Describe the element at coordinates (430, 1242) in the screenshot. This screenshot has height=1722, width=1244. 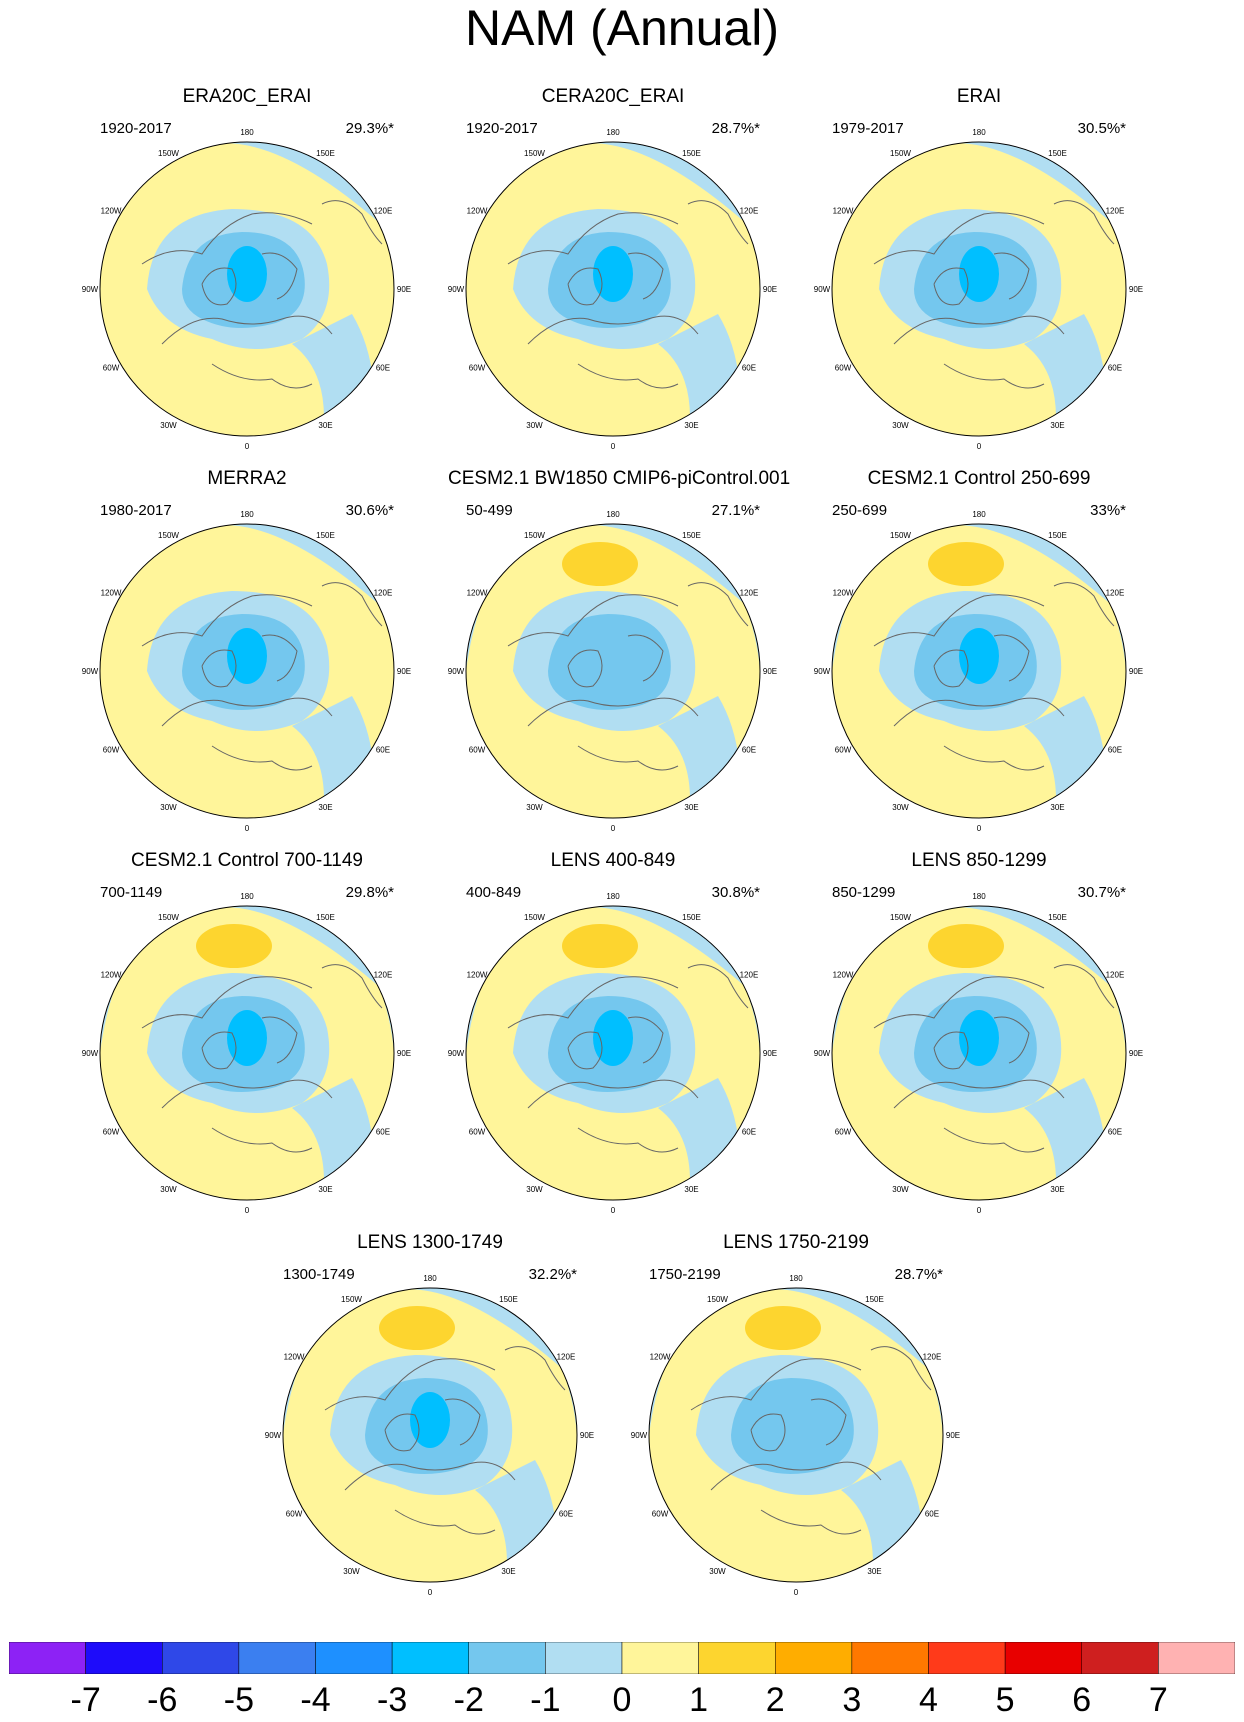
I see `panel-title: LENS 1300-1749` at that location.